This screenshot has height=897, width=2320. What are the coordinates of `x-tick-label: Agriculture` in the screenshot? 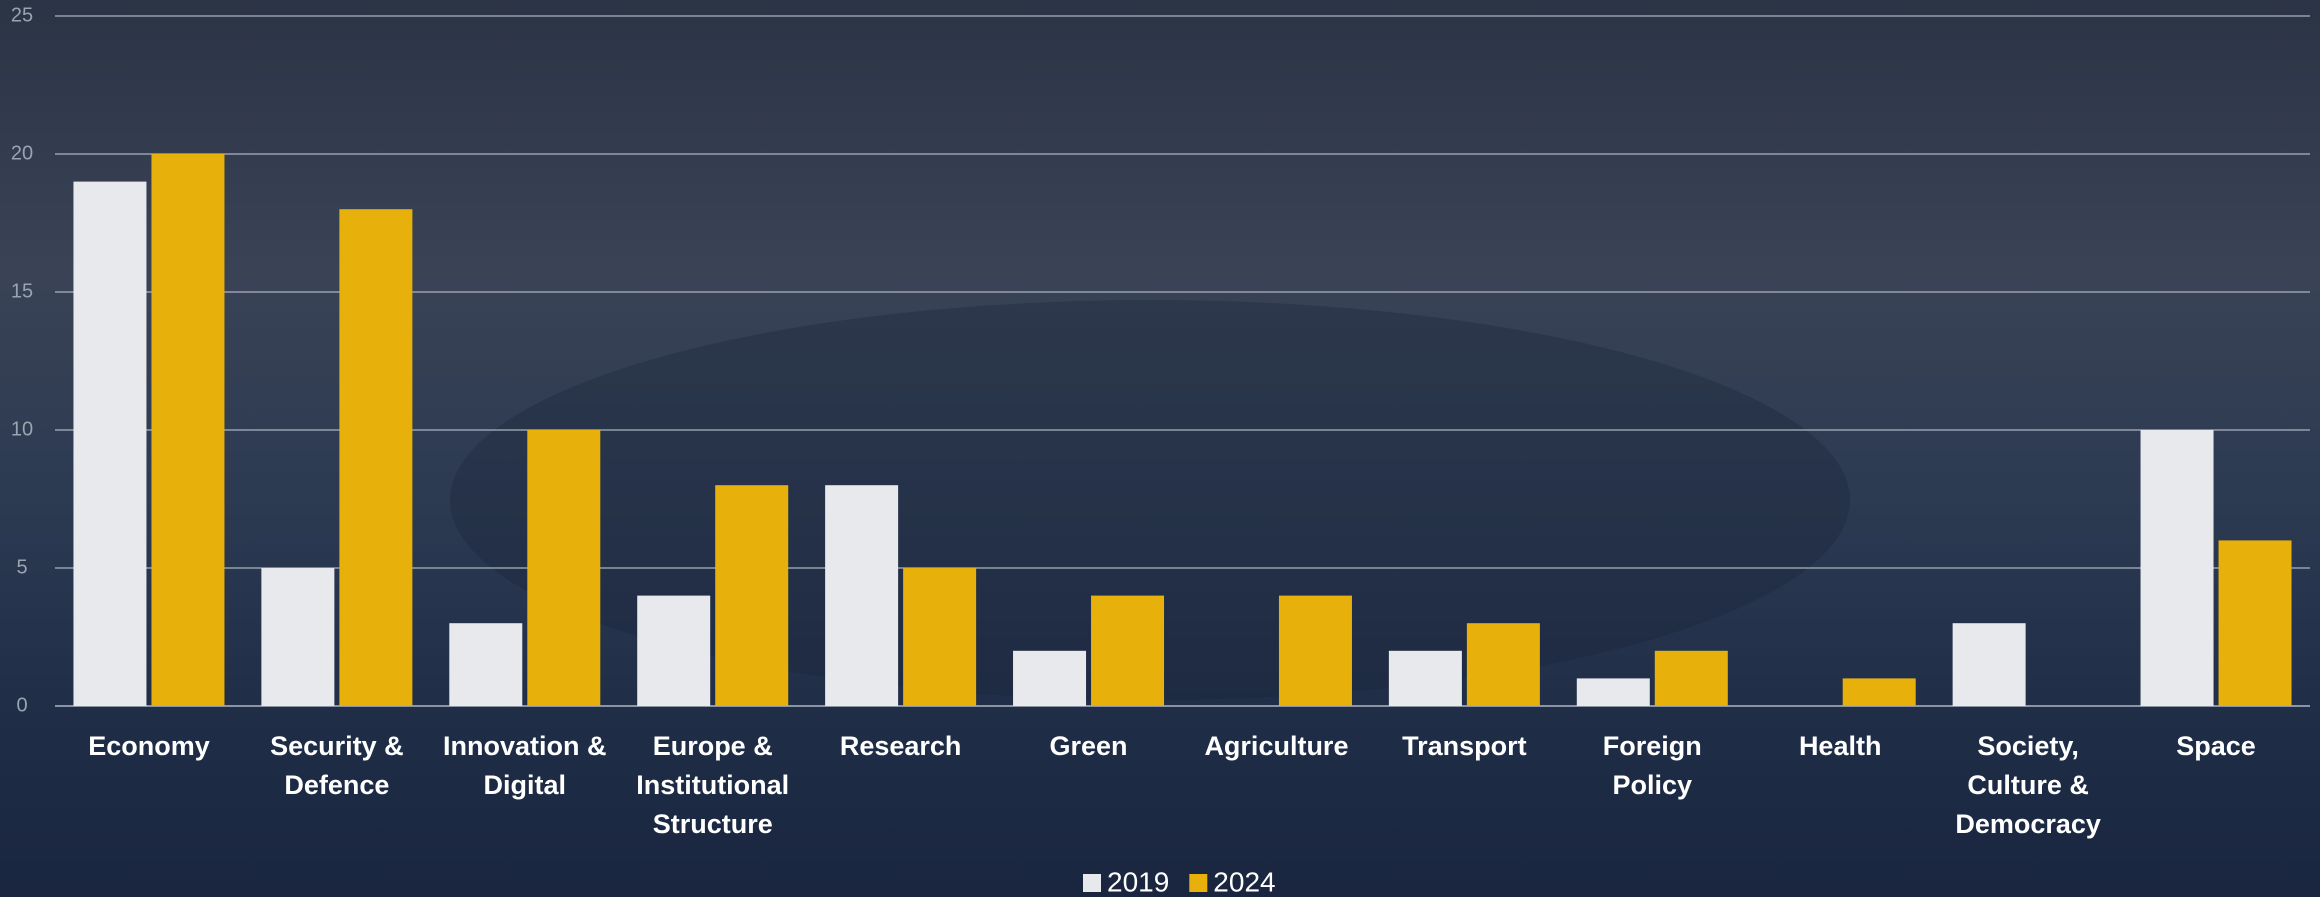 It's located at (1276, 746).